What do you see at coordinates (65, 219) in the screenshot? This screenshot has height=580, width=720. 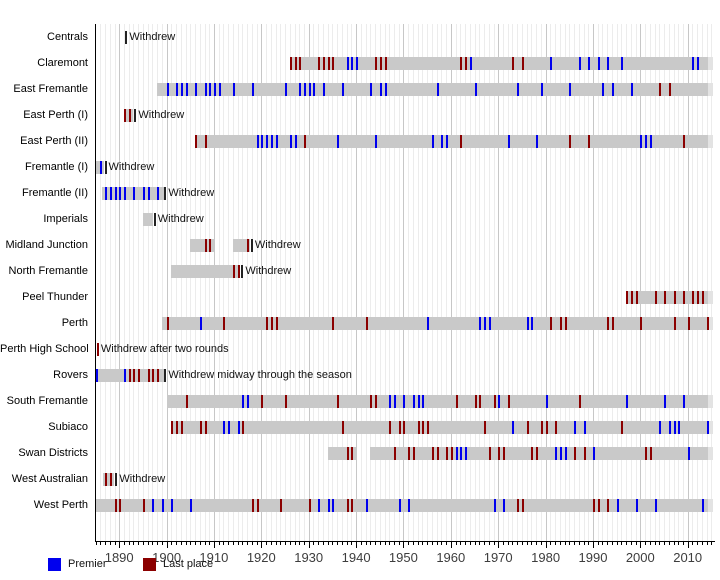 I see `club-label: Imperials` at bounding box center [65, 219].